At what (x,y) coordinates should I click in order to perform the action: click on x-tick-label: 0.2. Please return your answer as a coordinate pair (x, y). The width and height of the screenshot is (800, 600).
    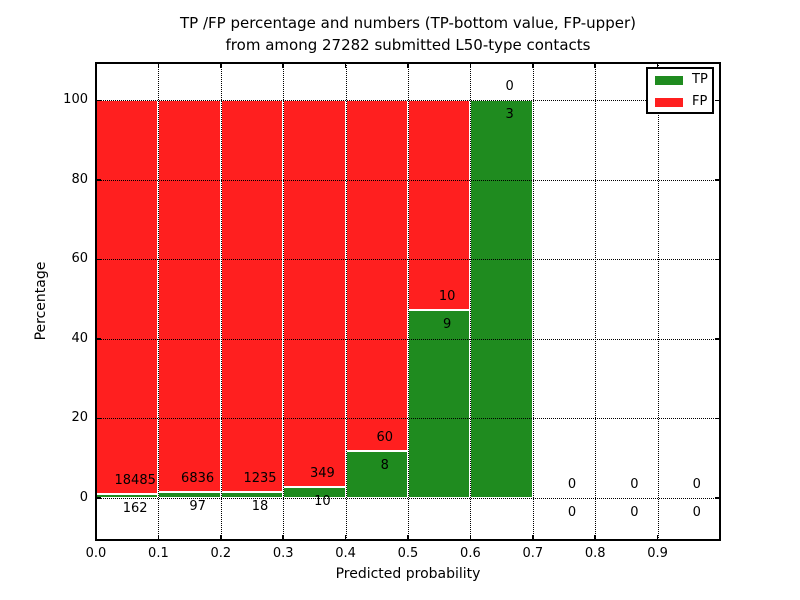
    Looking at the image, I should click on (221, 553).